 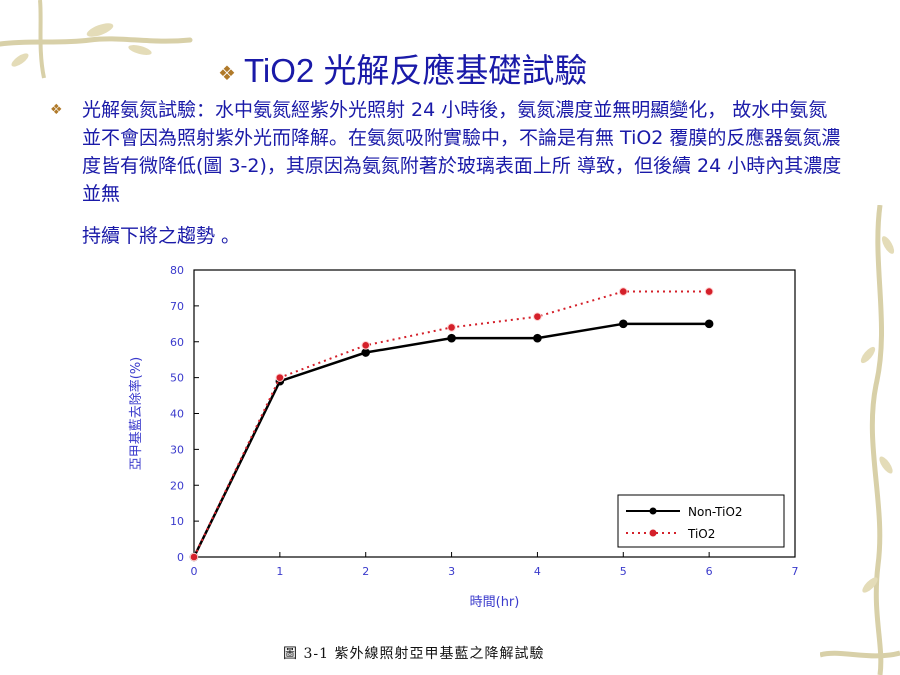 What do you see at coordinates (177, 270) in the screenshot?
I see `y-tick-label: 80` at bounding box center [177, 270].